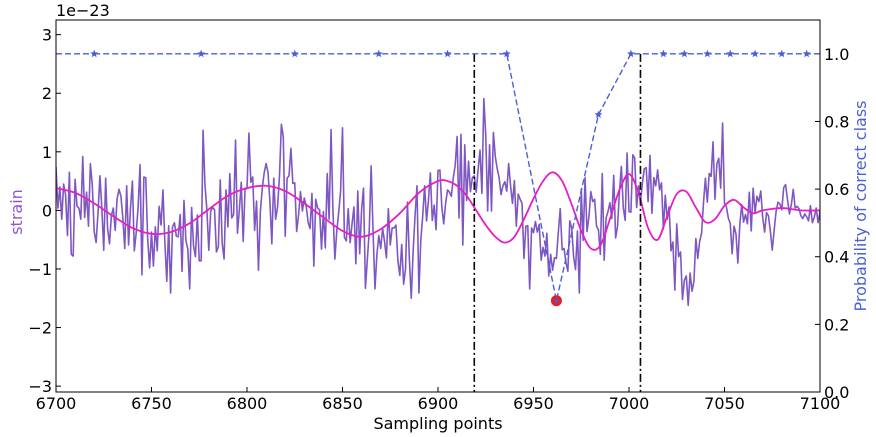  I want to click on x-tick-label: 7050, so click(724, 403).